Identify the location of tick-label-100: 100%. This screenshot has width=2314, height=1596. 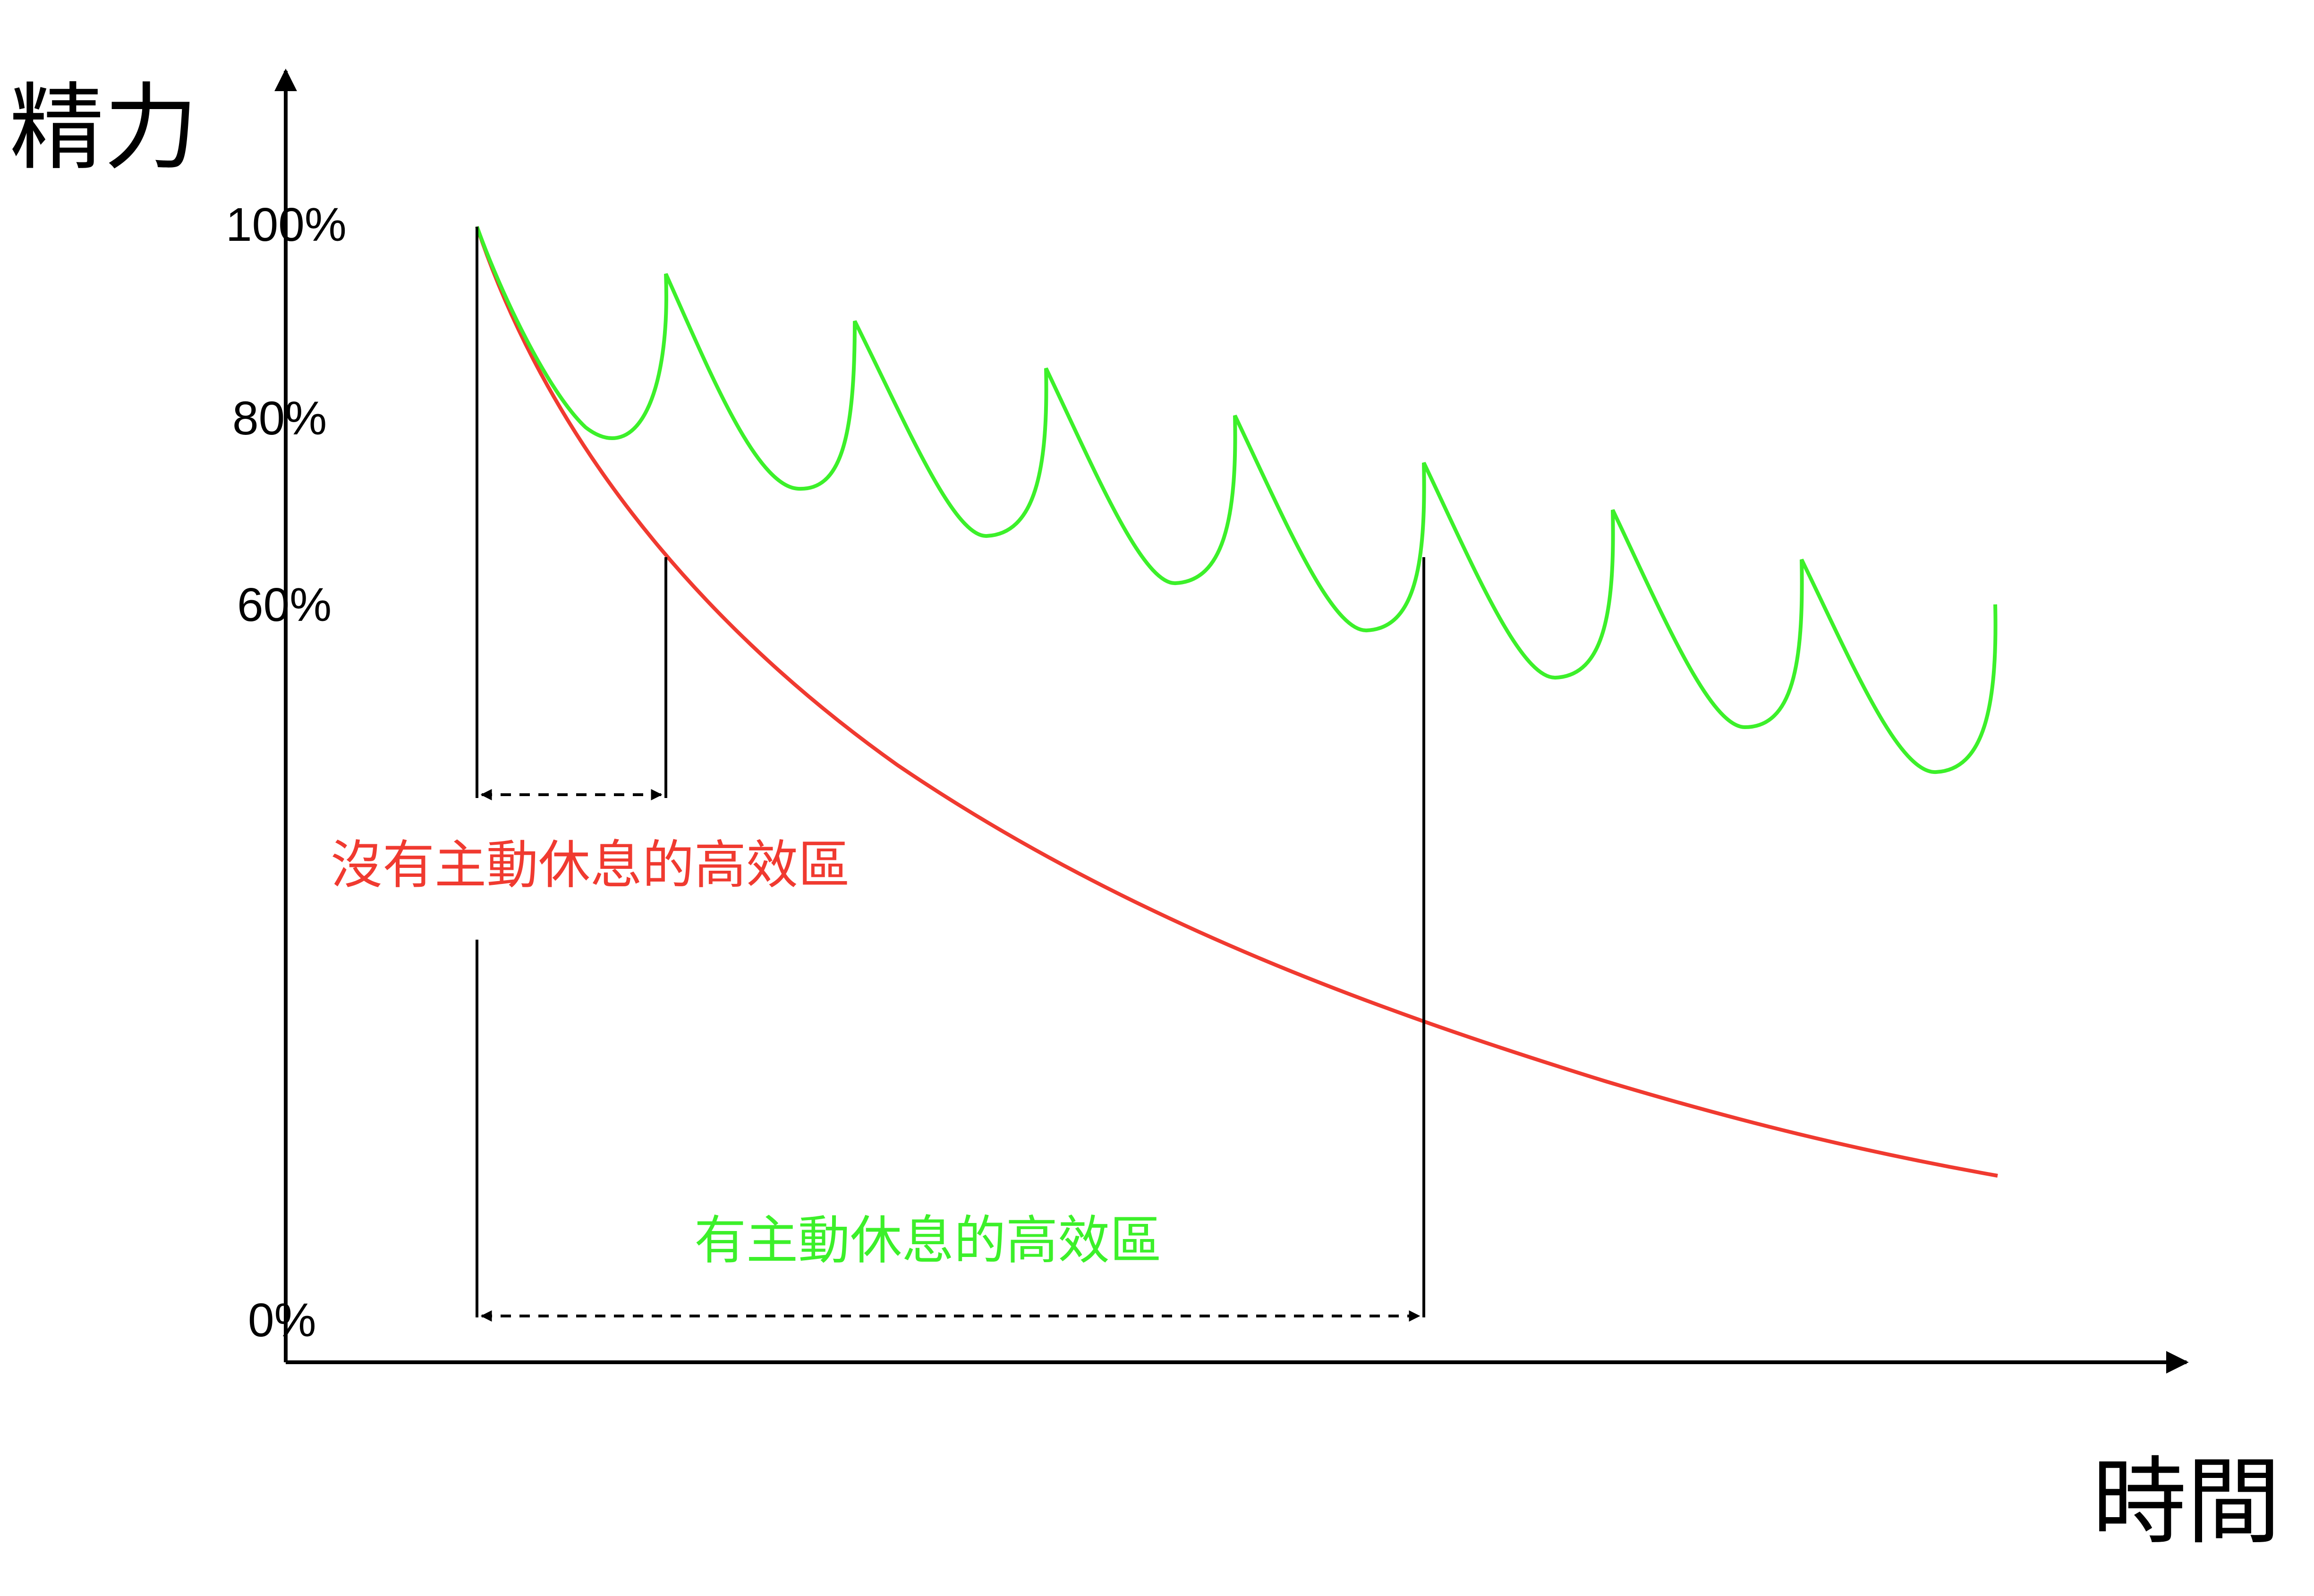
(287, 224).